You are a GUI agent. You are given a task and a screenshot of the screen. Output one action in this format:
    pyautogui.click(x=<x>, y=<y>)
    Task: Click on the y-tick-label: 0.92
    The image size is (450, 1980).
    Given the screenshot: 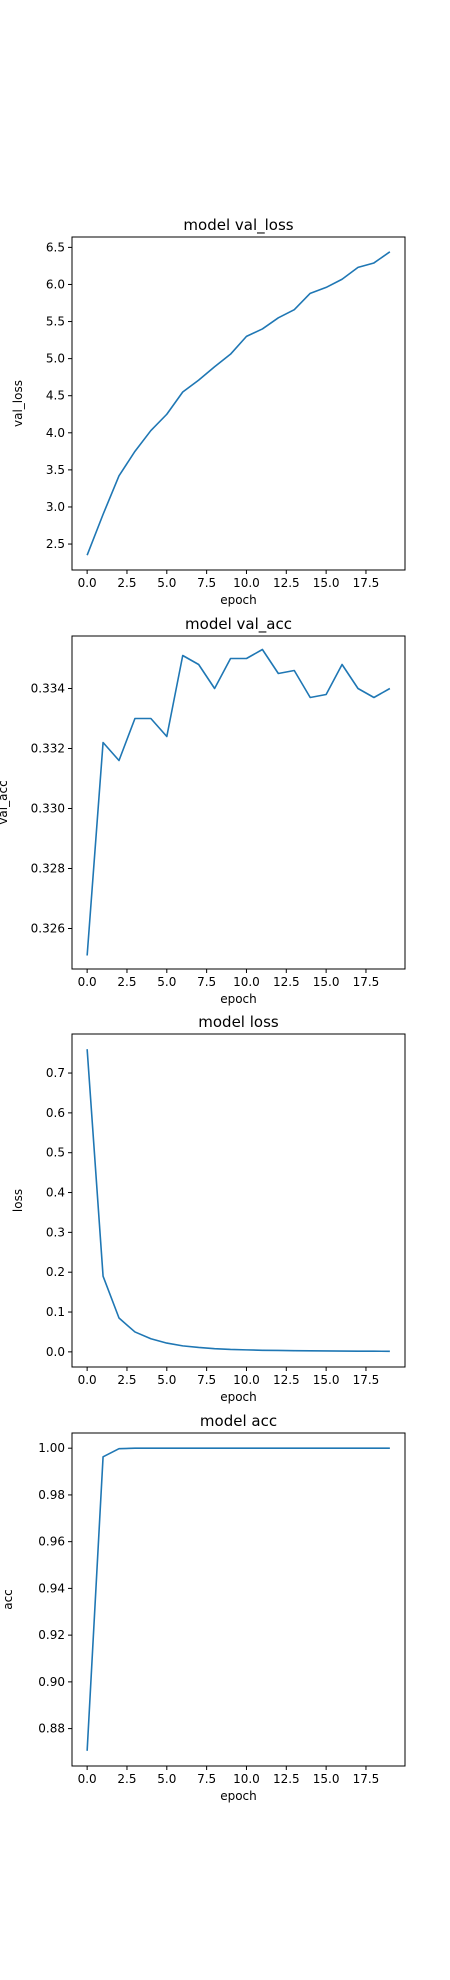 What is the action you would take?
    pyautogui.click(x=51, y=1635)
    